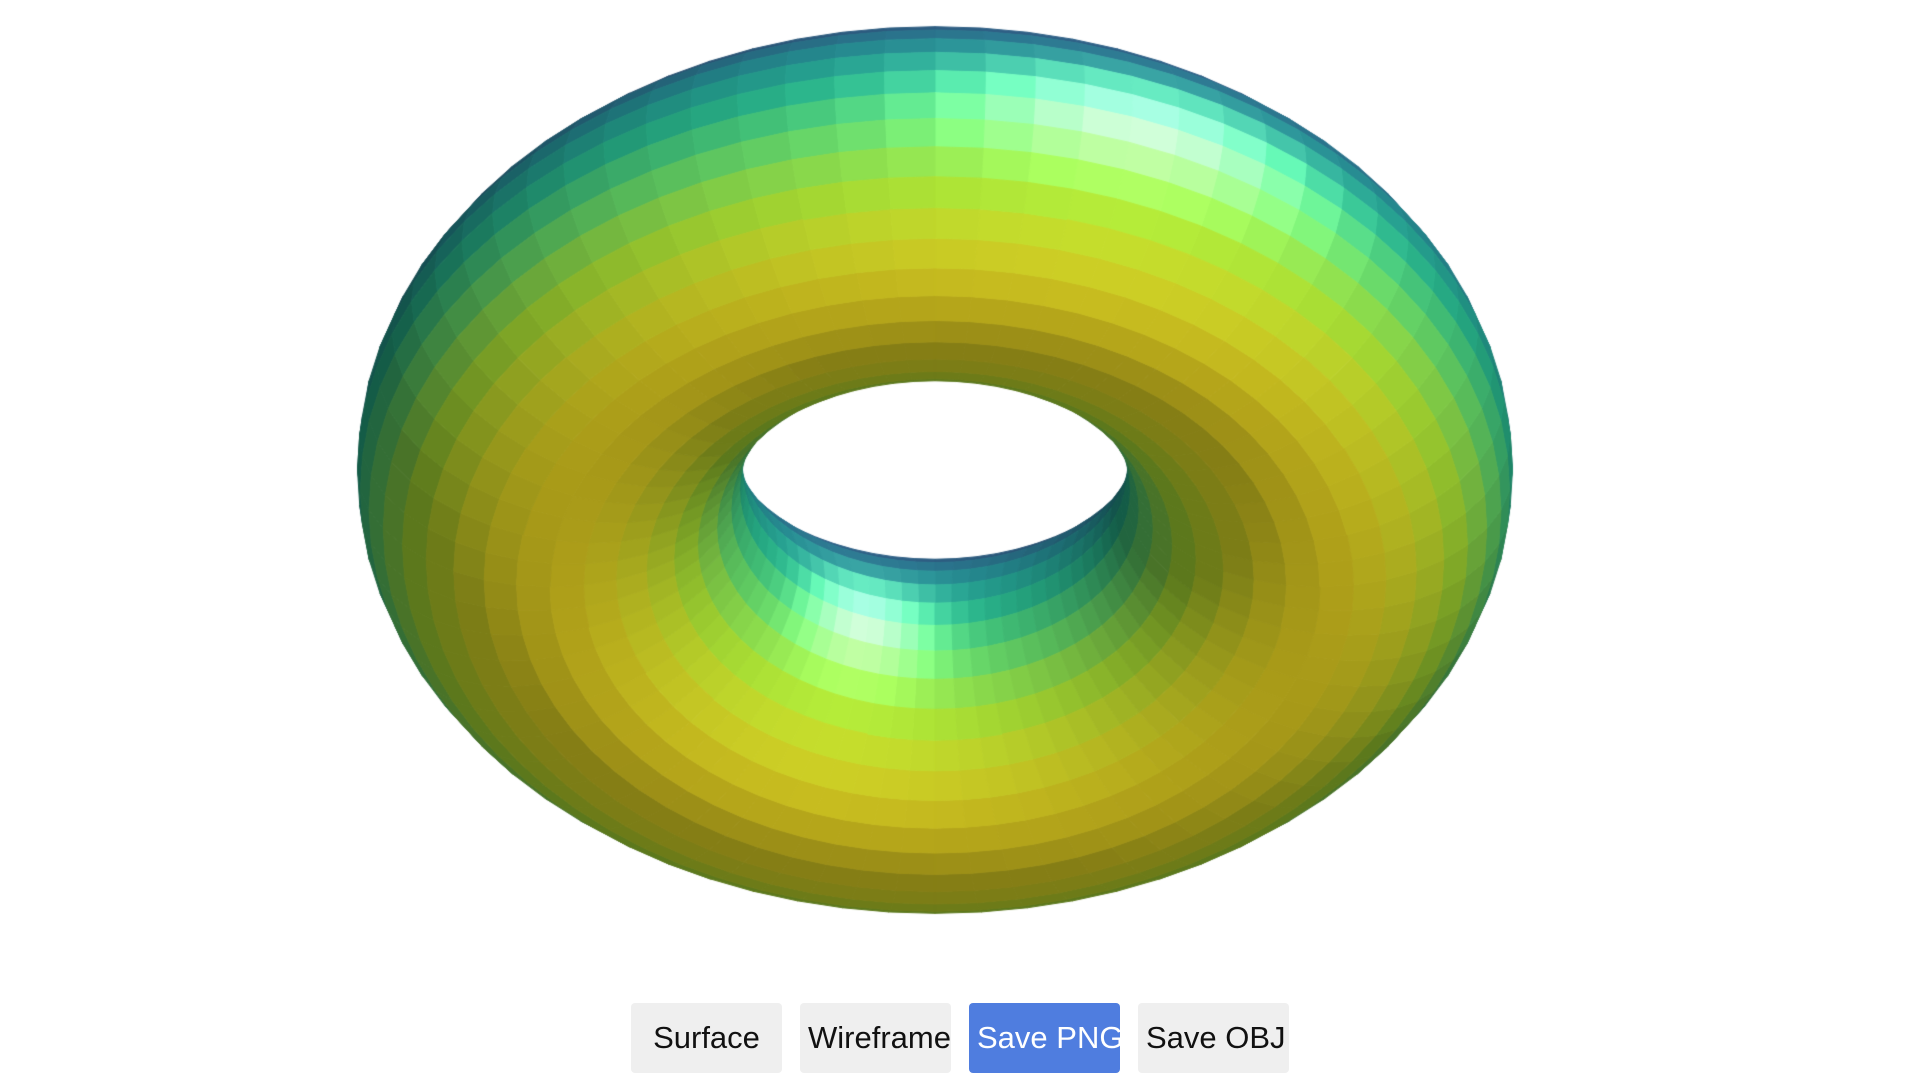 The height and width of the screenshot is (1080, 1920). Describe the element at coordinates (706, 1038) in the screenshot. I see `surface-button: Surface` at that location.